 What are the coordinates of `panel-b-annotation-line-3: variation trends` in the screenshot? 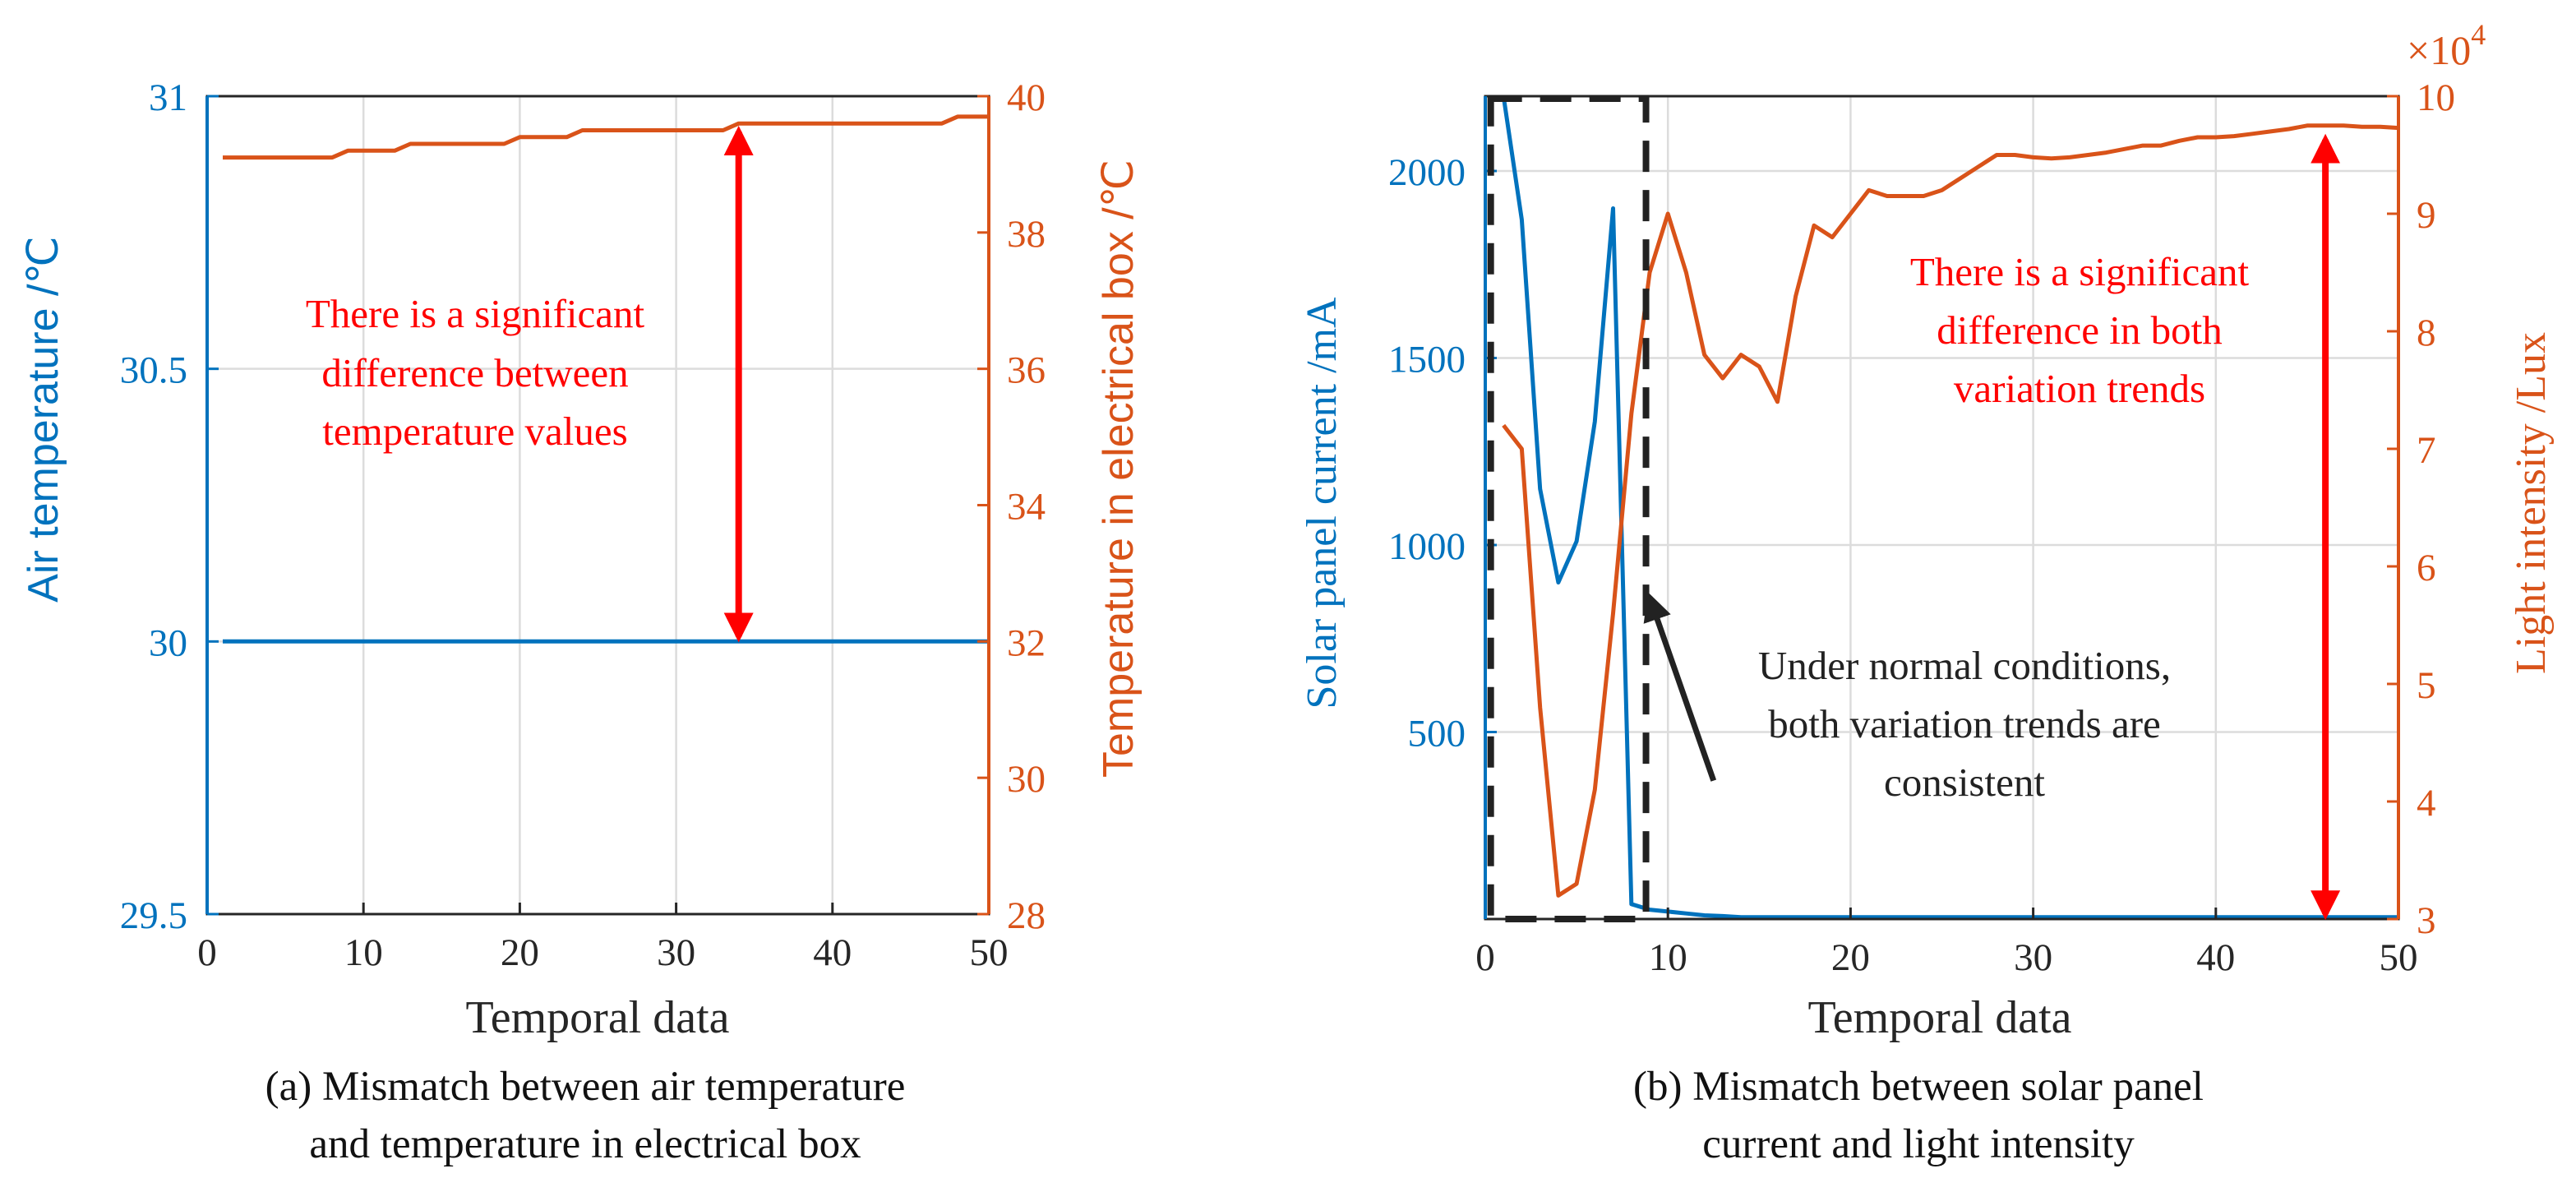 It's located at (2080, 388).